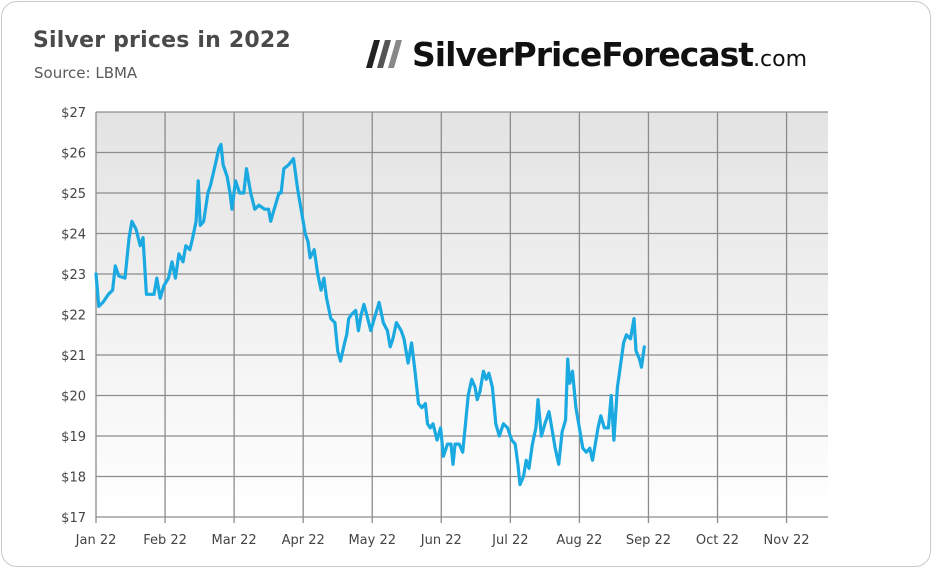 The image size is (934, 570). What do you see at coordinates (162, 40) in the screenshot?
I see `chart-title: Silver prices in 2022` at bounding box center [162, 40].